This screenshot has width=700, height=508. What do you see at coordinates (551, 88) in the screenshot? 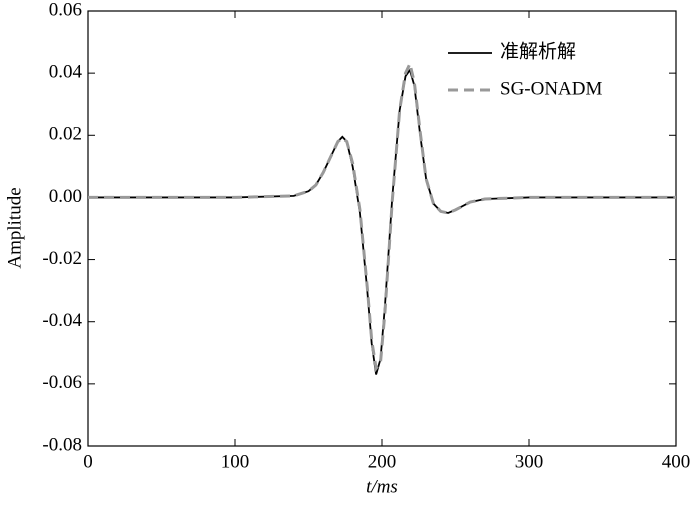
I see `legend-label: SG-ONADM` at bounding box center [551, 88].